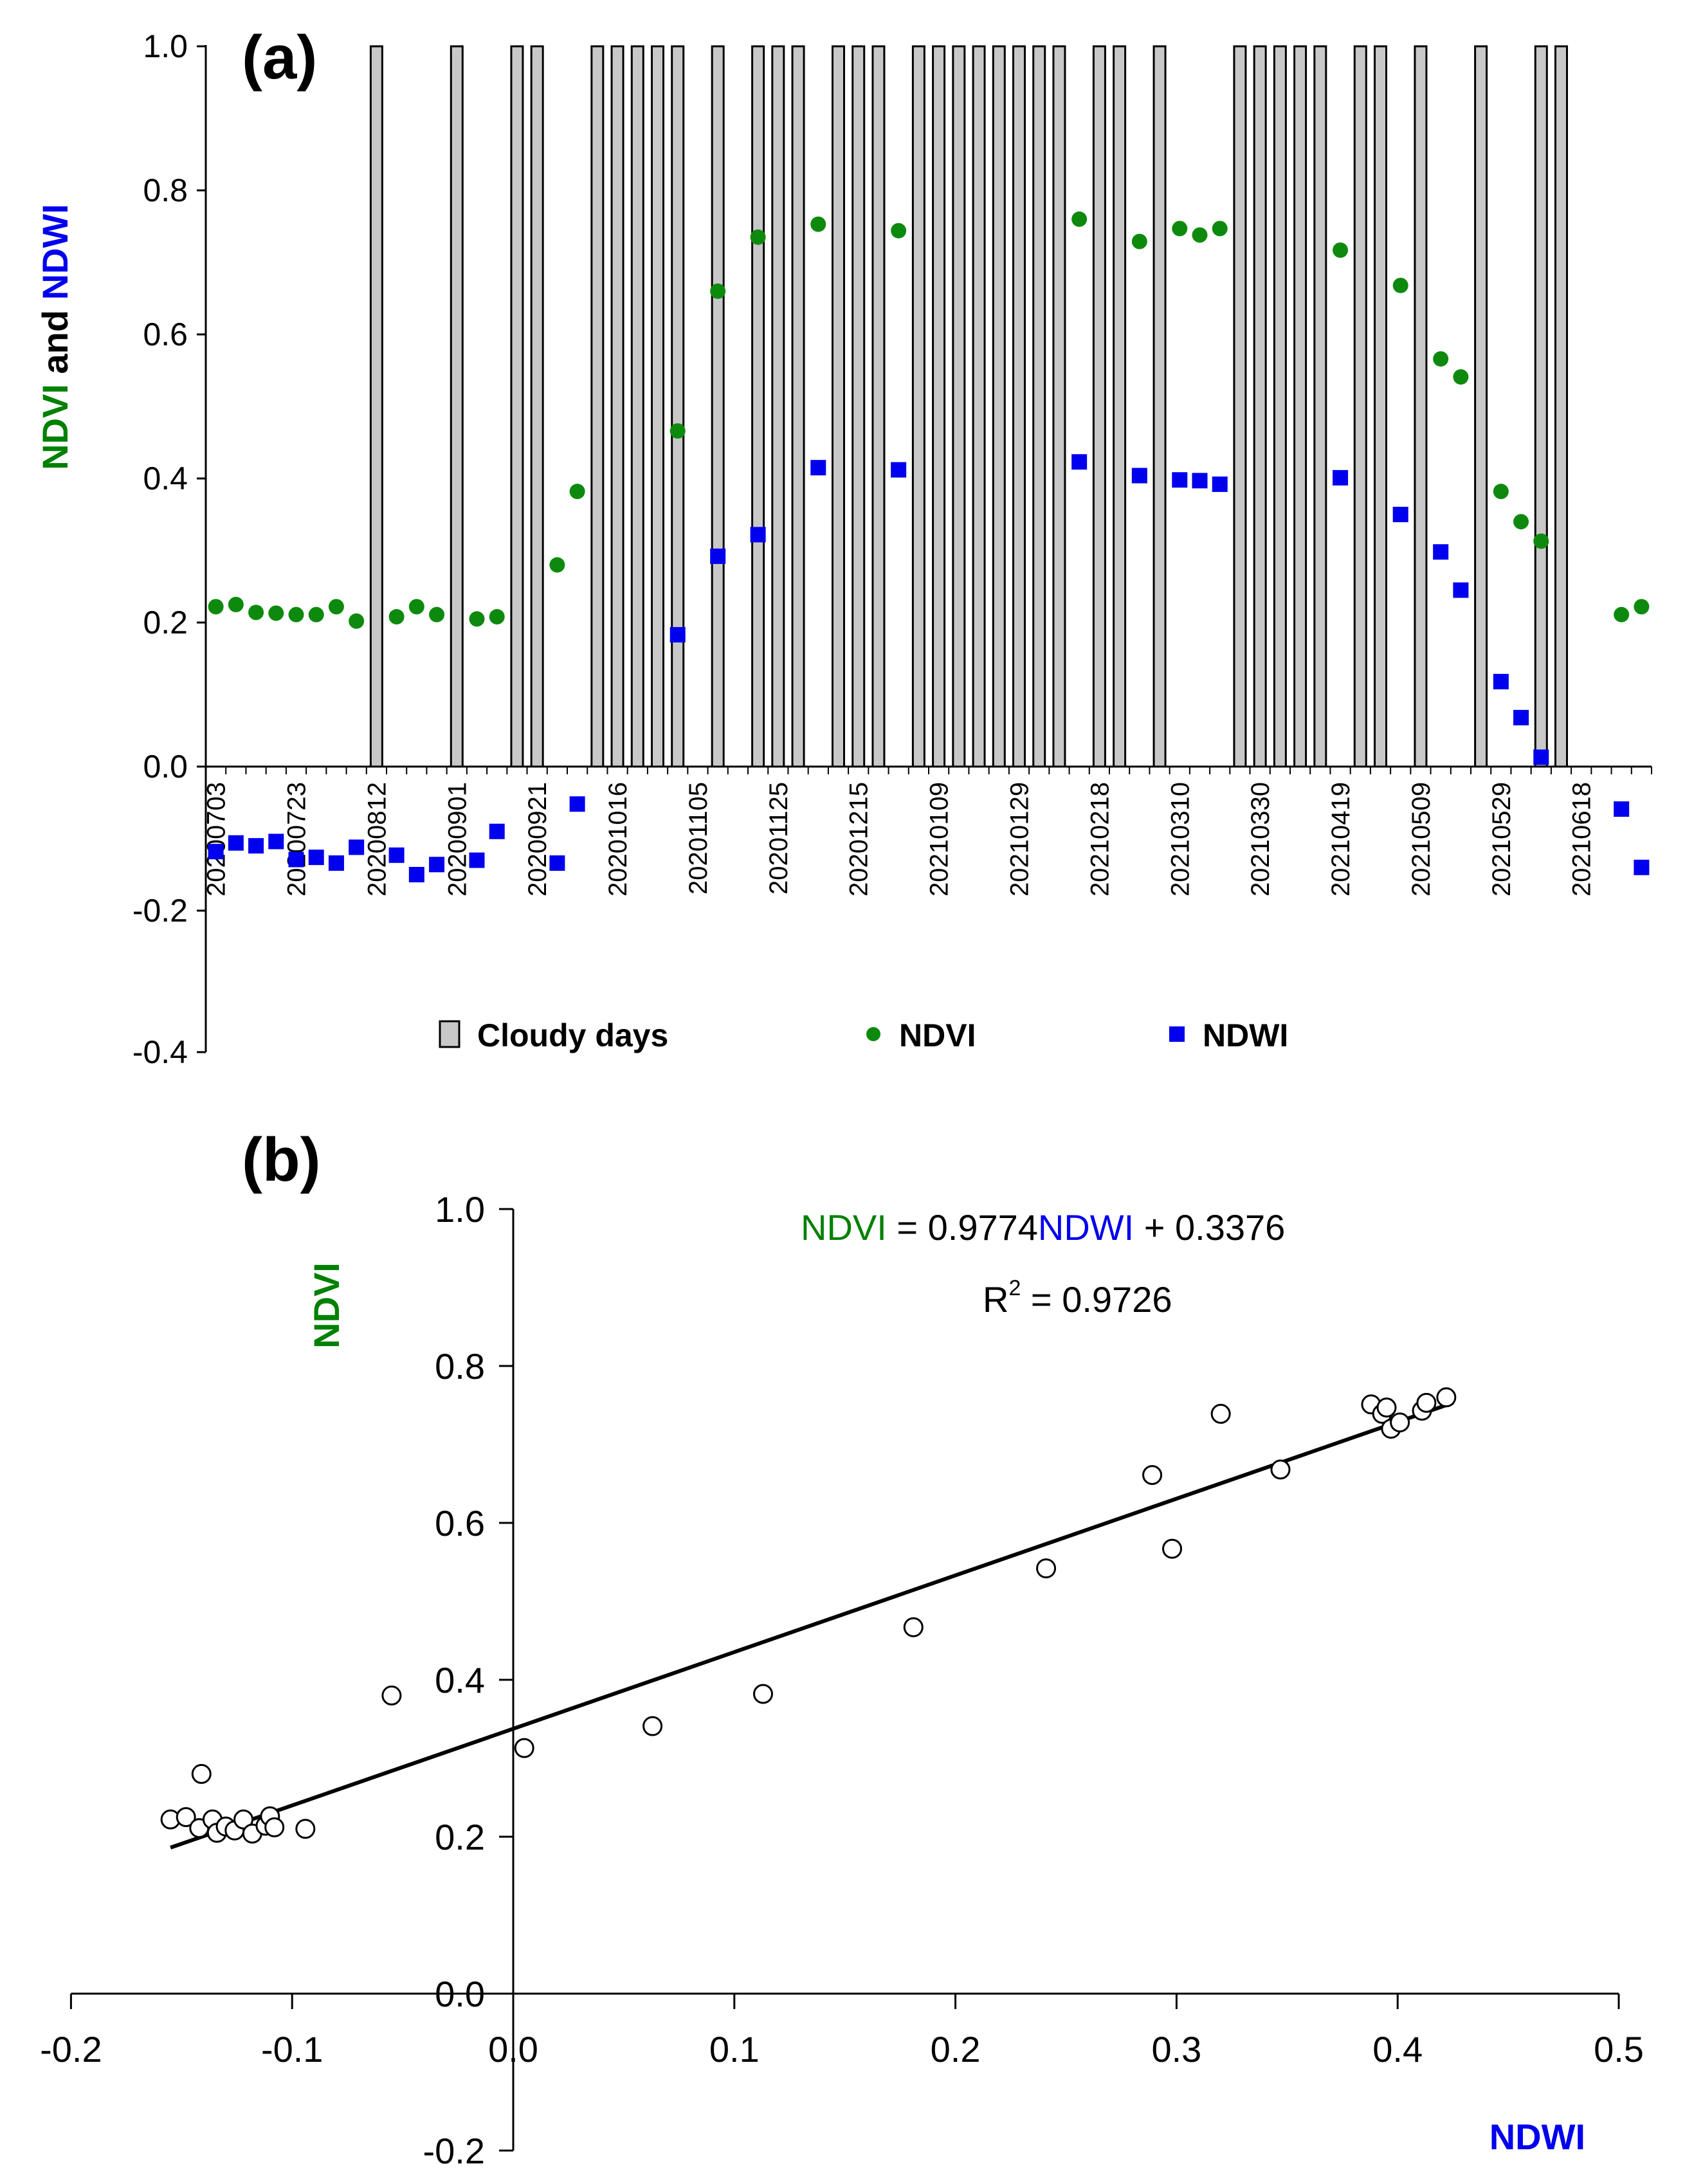 The image size is (1685, 2184). What do you see at coordinates (538, 839) in the screenshot?
I see `x-date-label: 20200921` at bounding box center [538, 839].